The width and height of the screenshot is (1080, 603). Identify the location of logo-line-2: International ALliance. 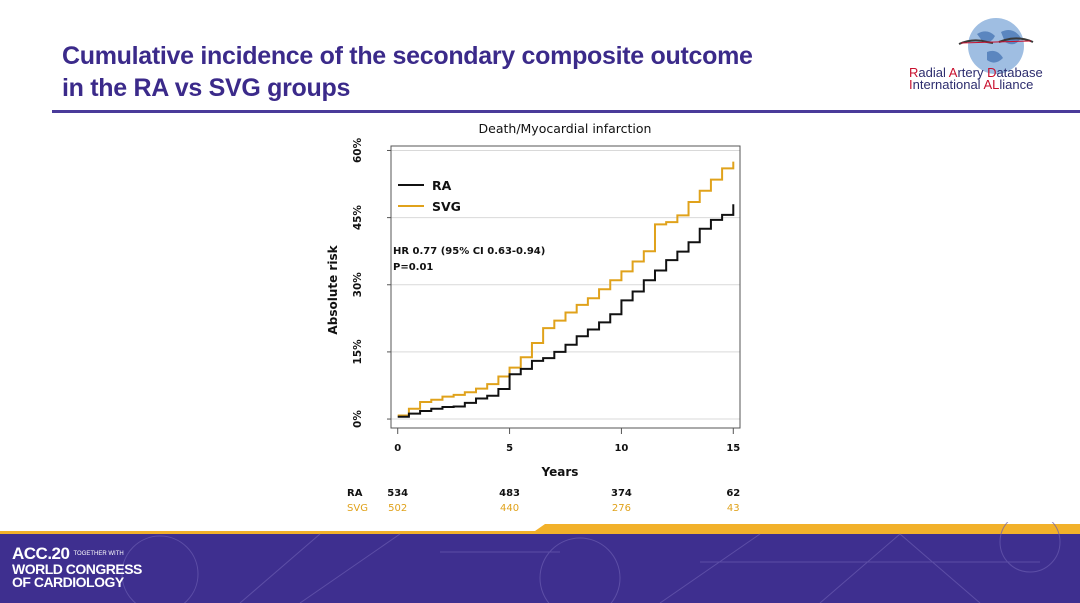
(971, 85).